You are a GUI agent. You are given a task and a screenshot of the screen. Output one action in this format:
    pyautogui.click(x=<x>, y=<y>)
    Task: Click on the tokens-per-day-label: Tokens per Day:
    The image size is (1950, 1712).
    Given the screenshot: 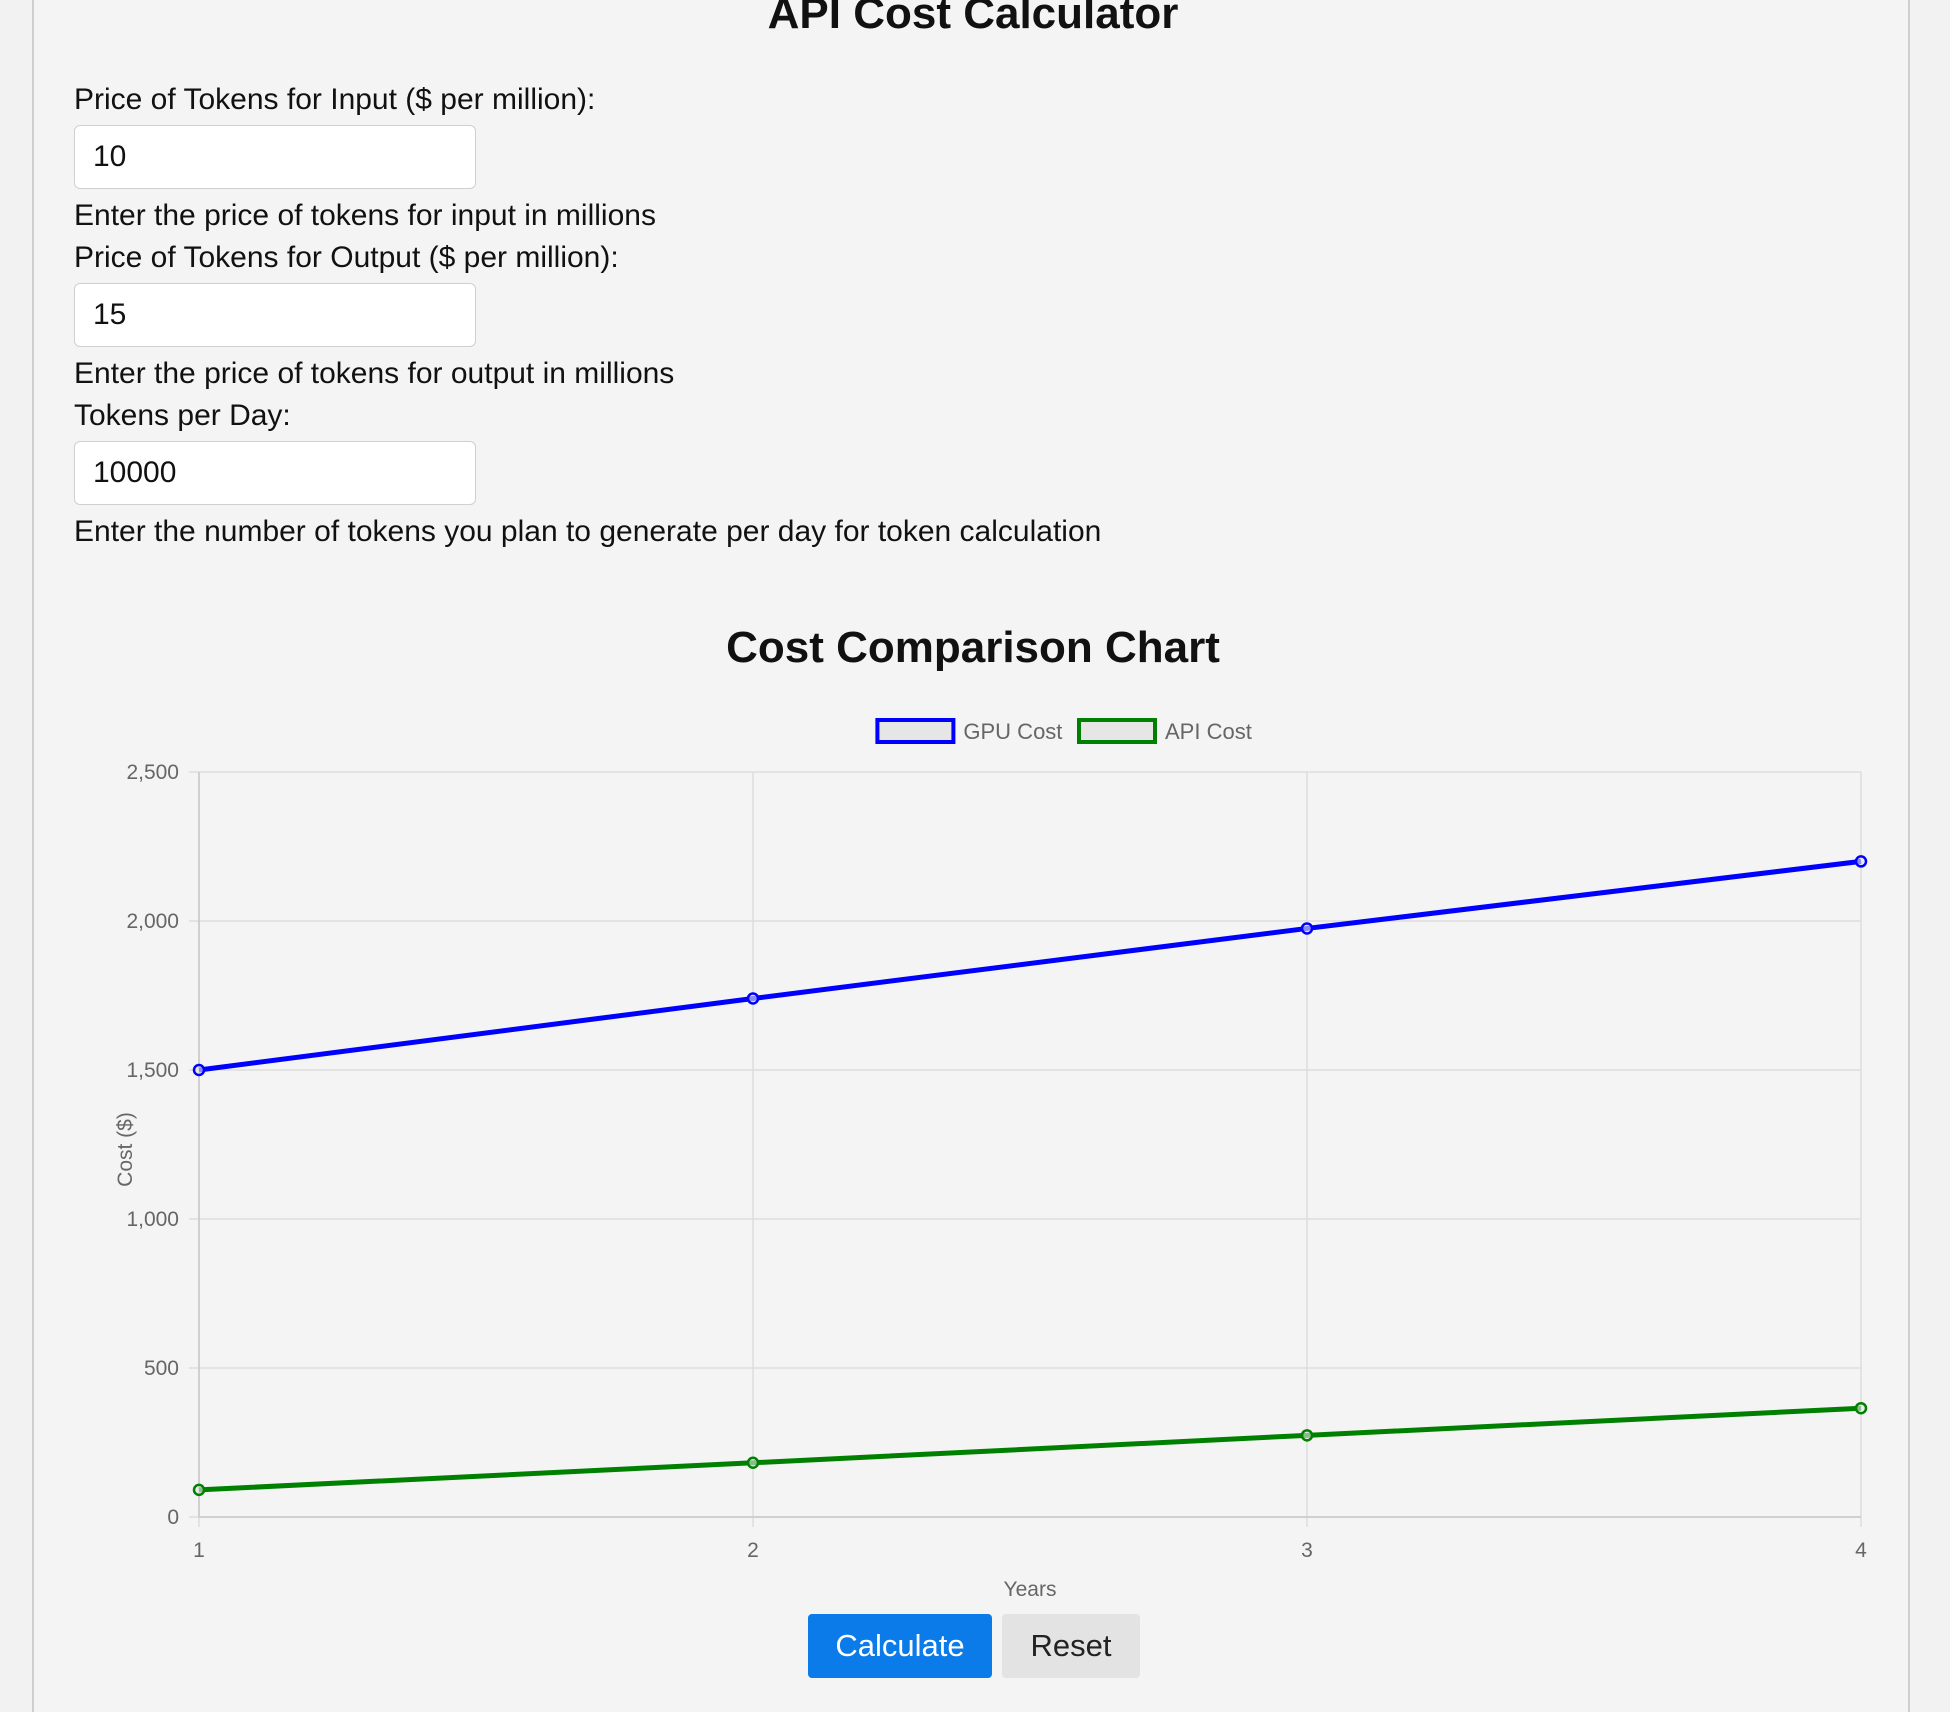 What is the action you would take?
    pyautogui.click(x=182, y=415)
    